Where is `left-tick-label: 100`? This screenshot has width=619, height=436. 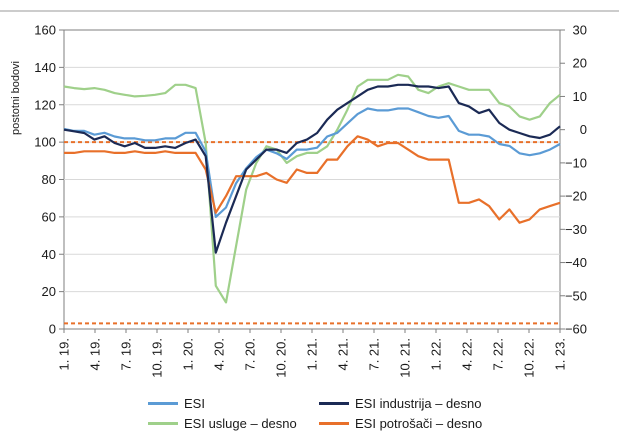 left-tick-label: 100 is located at coordinates (45, 142).